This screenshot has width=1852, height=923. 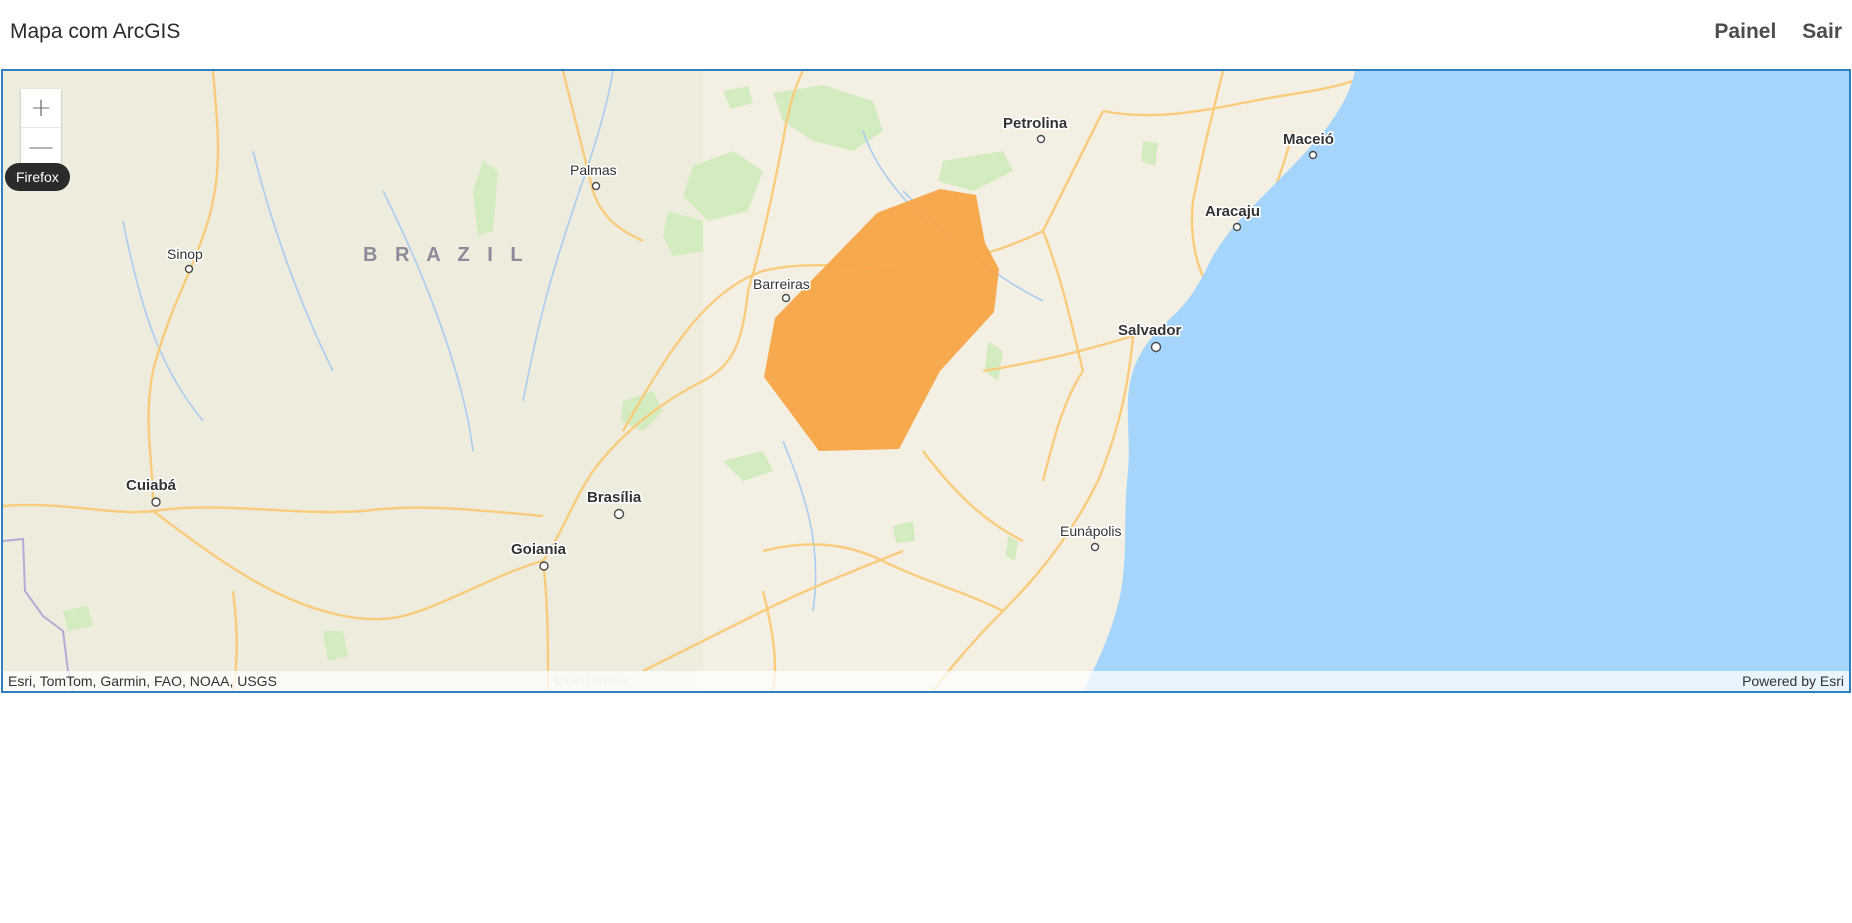 What do you see at coordinates (446, 255) in the screenshot?
I see `country-label: B R A Z I L` at bounding box center [446, 255].